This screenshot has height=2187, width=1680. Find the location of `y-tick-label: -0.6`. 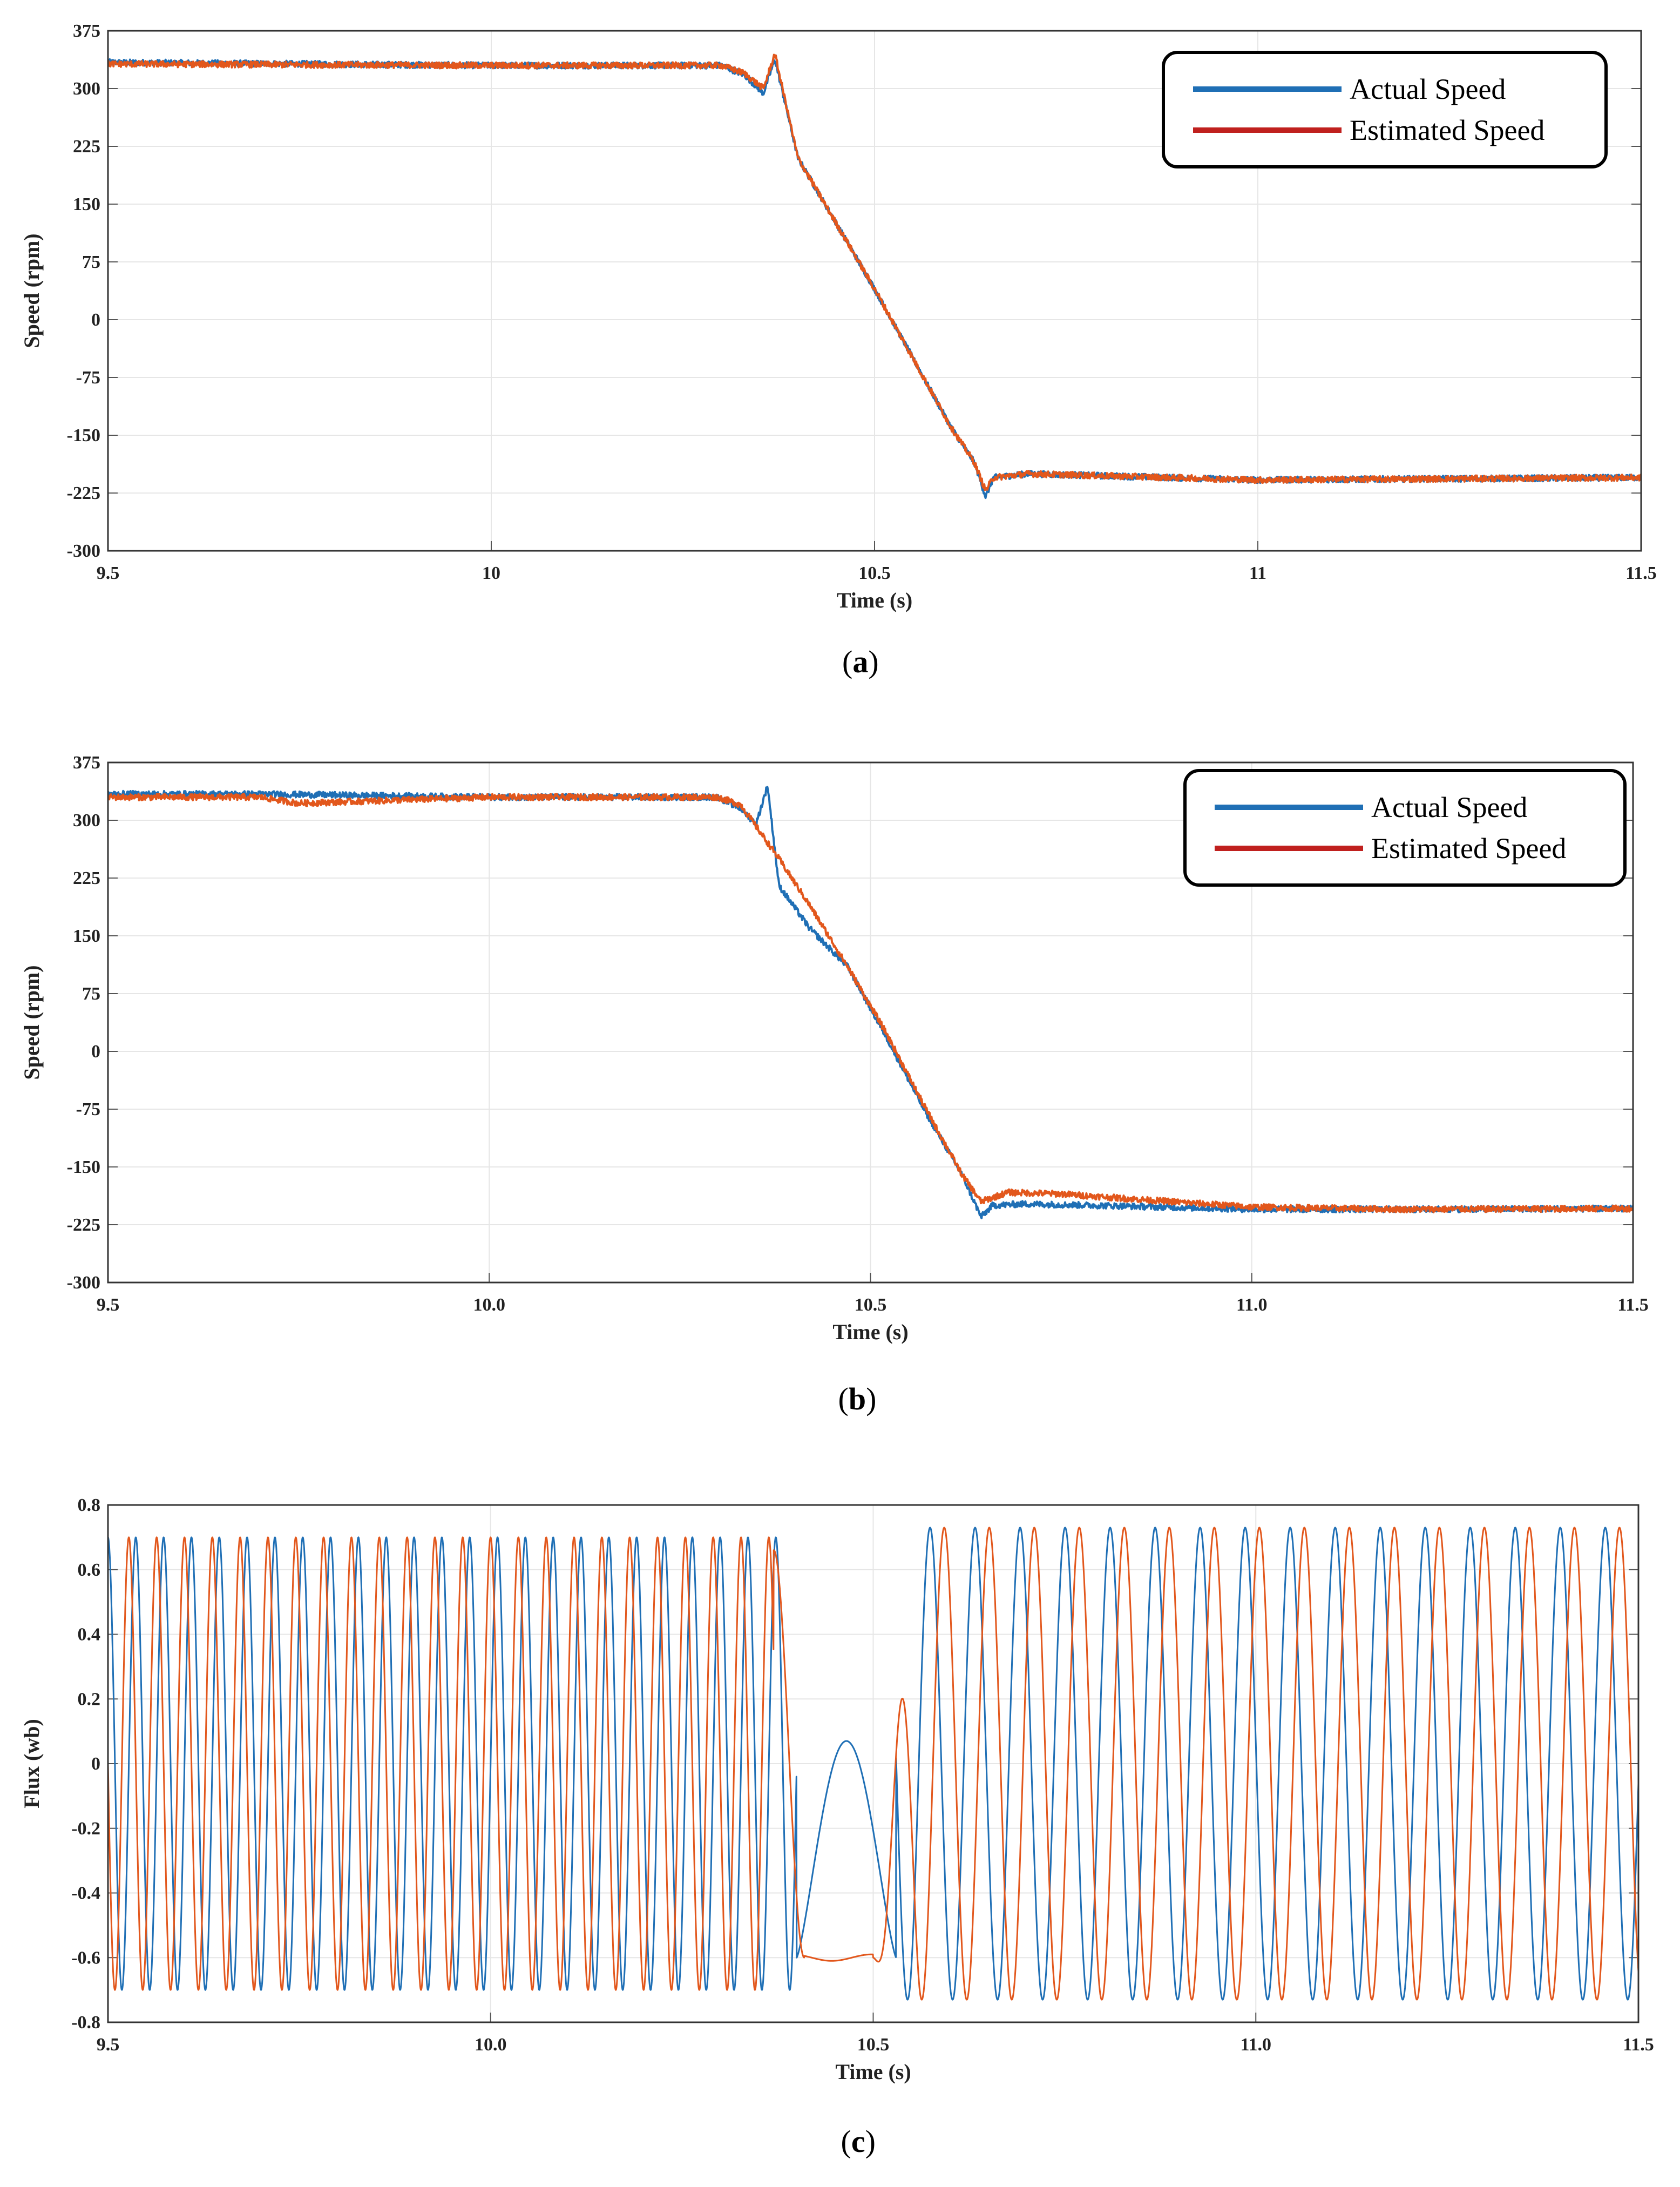

y-tick-label: -0.6 is located at coordinates (85, 1958).